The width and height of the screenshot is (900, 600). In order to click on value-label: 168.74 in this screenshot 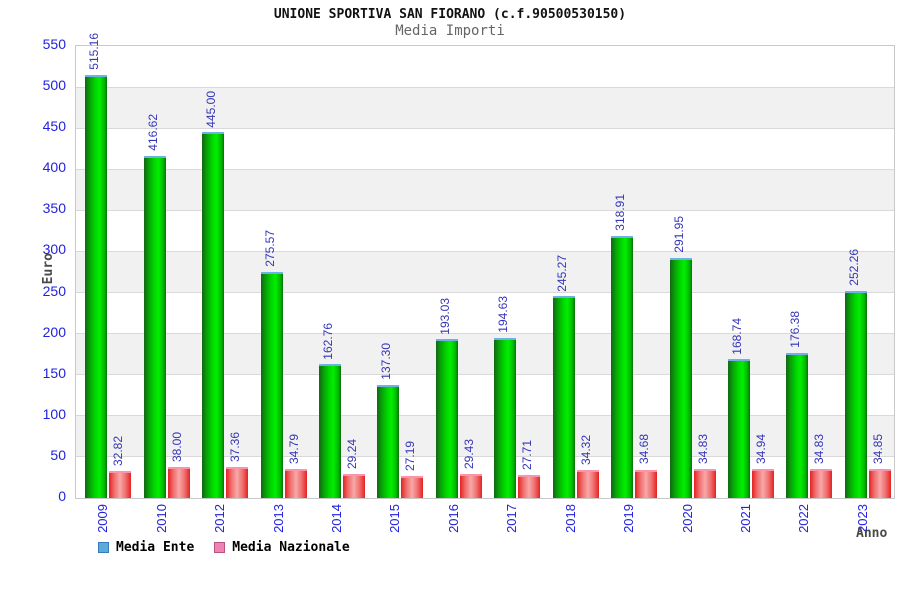, I will do `click(736, 336)`.